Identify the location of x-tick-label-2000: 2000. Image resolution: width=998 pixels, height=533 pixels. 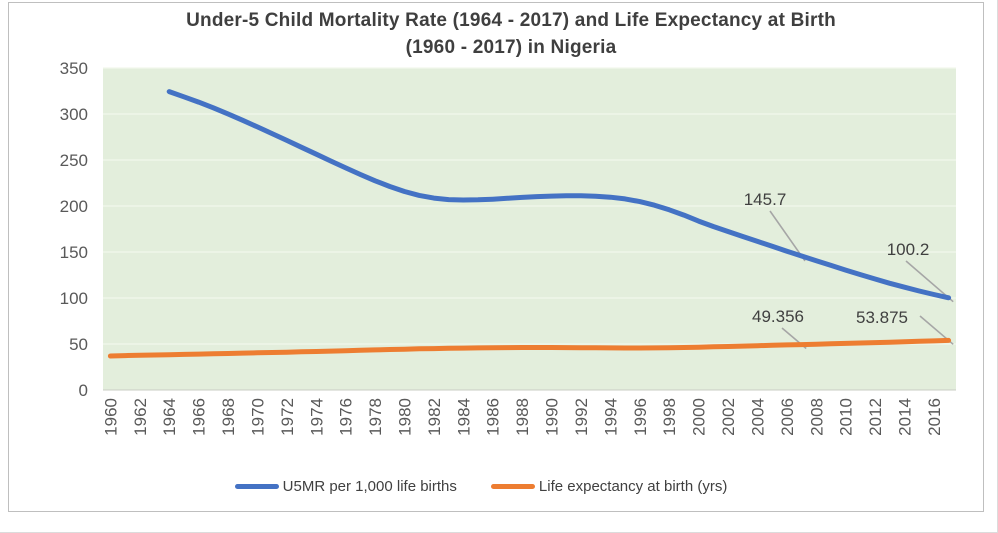
(699, 417).